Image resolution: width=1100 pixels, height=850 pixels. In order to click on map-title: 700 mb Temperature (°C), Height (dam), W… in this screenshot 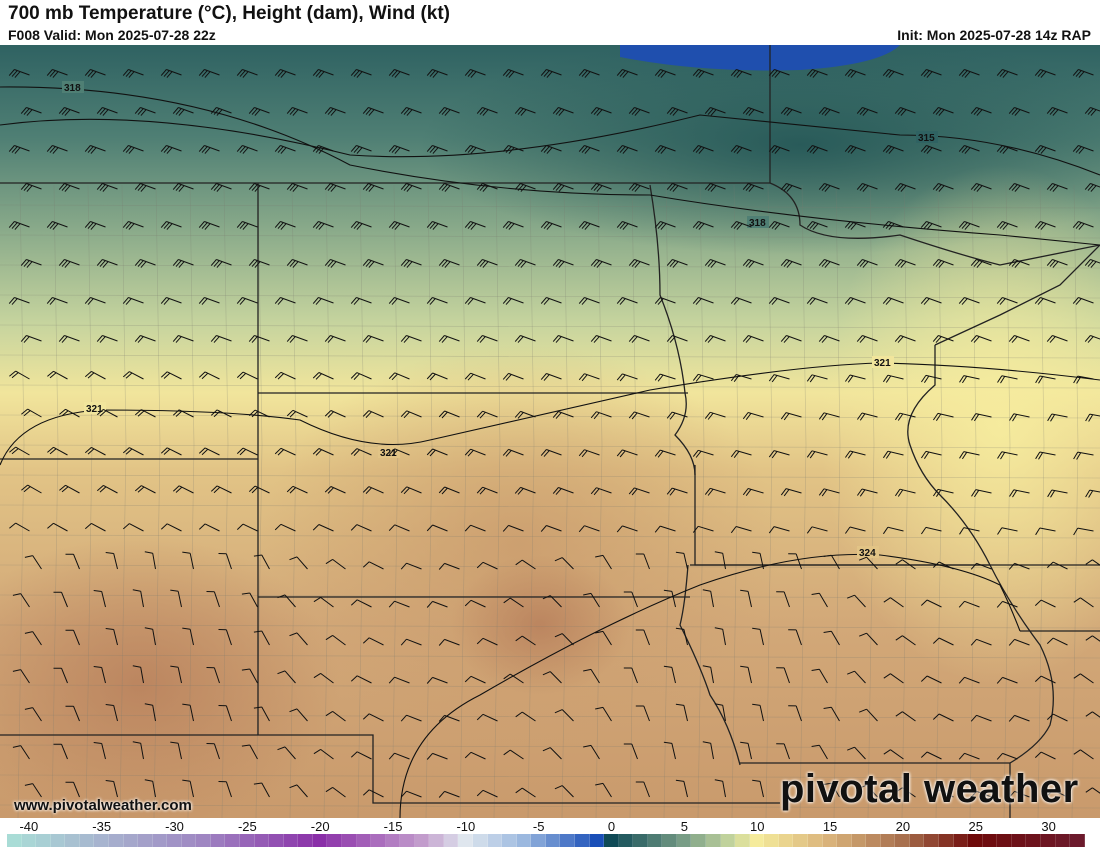, I will do `click(229, 13)`.